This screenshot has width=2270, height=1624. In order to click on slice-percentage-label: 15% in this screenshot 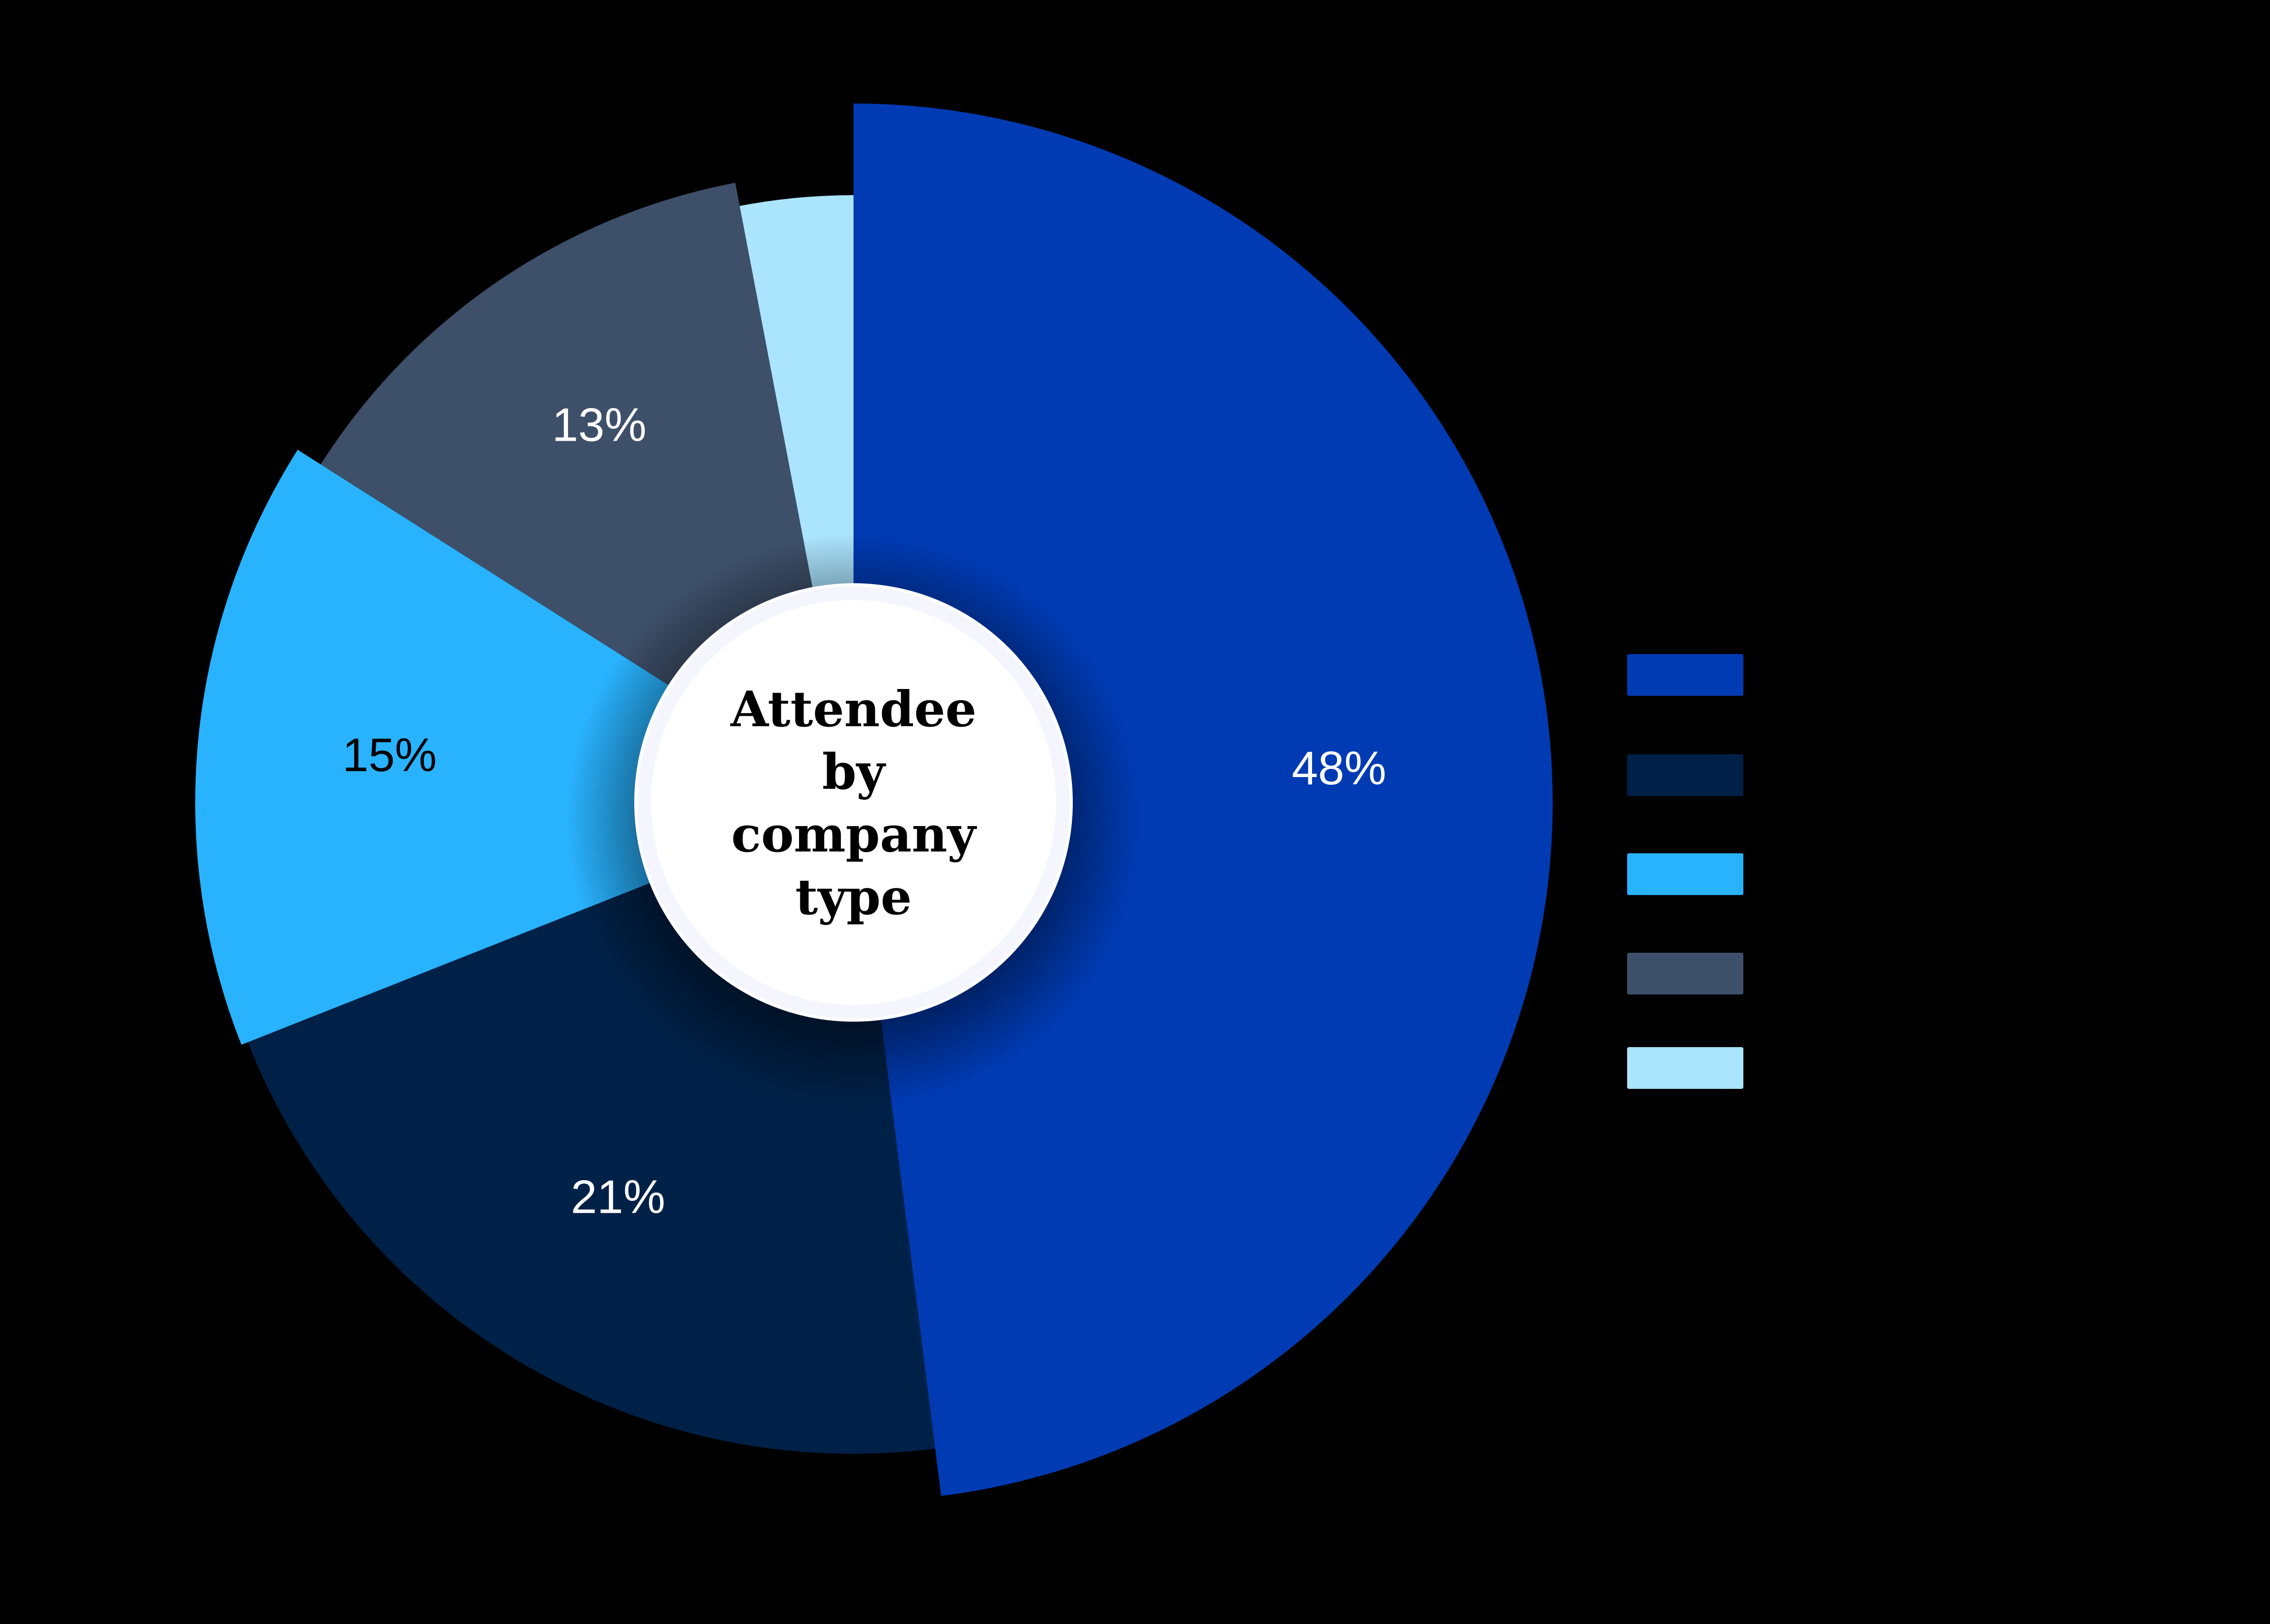, I will do `click(389, 755)`.